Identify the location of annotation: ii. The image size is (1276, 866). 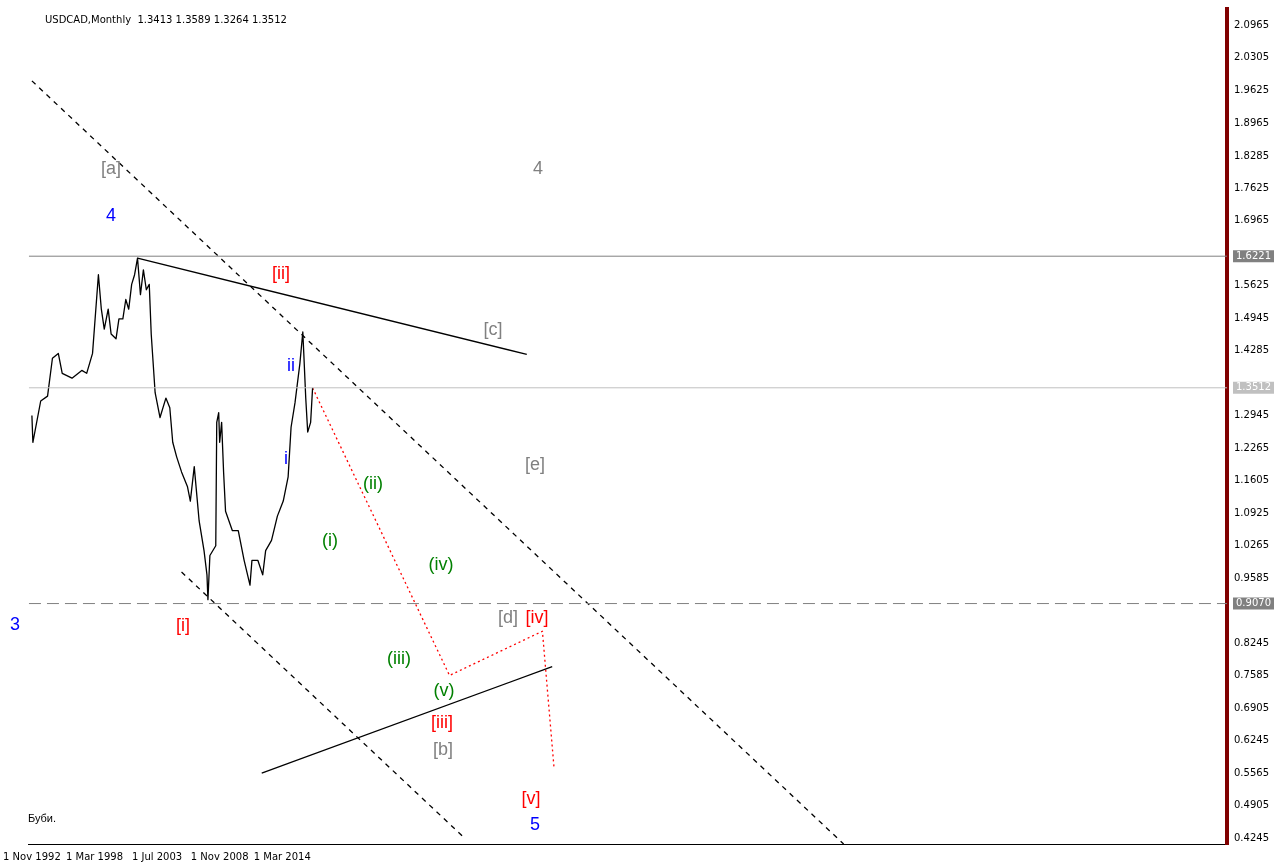
(291, 364).